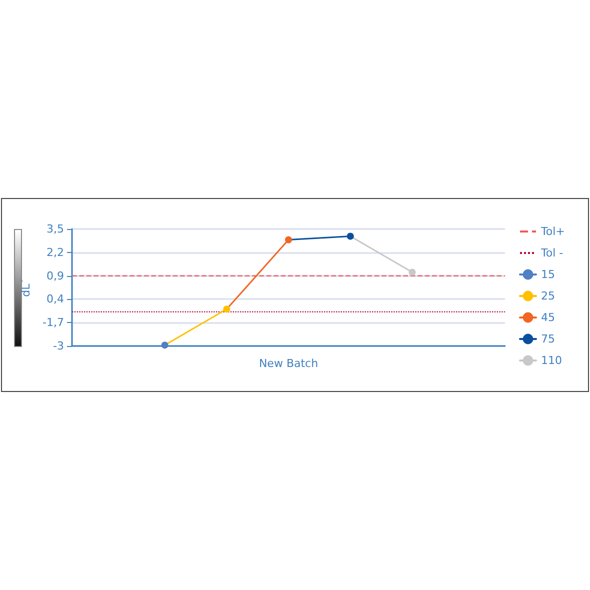 This screenshot has height=590, width=590. What do you see at coordinates (58, 346) in the screenshot?
I see `y-tick-label: -3` at bounding box center [58, 346].